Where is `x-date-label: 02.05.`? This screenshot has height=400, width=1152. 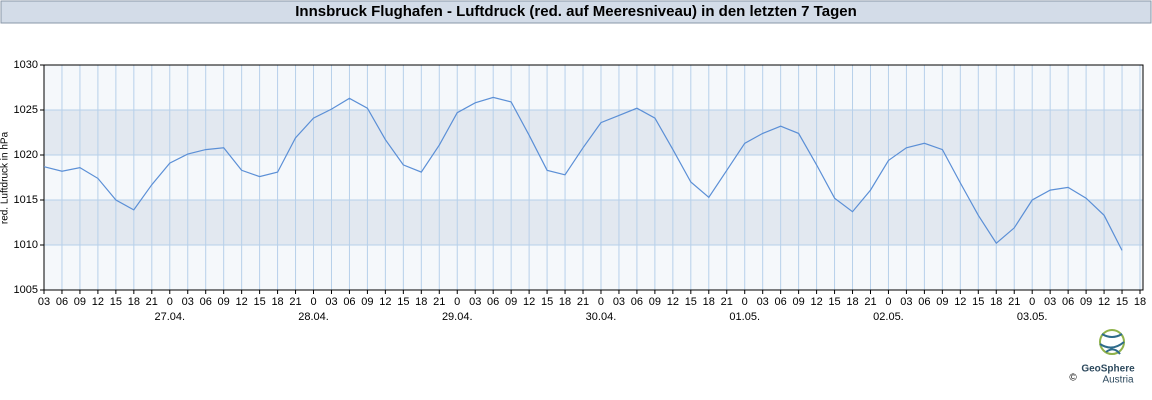
x-date-label: 02.05. is located at coordinates (888, 317).